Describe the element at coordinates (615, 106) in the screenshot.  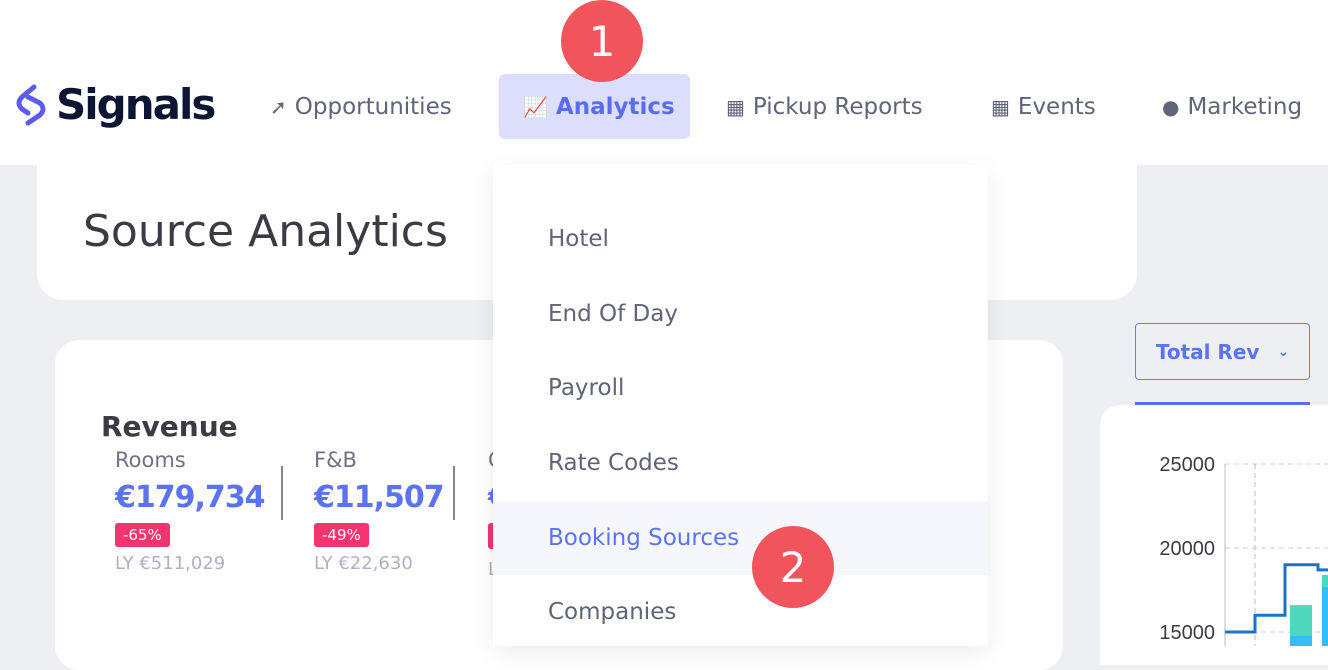
I see `nav-label: Analytics` at that location.